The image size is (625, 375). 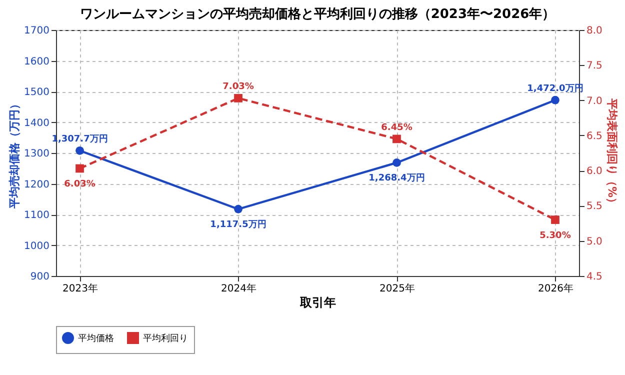 What do you see at coordinates (318, 14) in the screenshot?
I see `chart-title: ワンルームマンションの平均売却価格と平均利回りの推移（2023年〜2026年）` at bounding box center [318, 14].